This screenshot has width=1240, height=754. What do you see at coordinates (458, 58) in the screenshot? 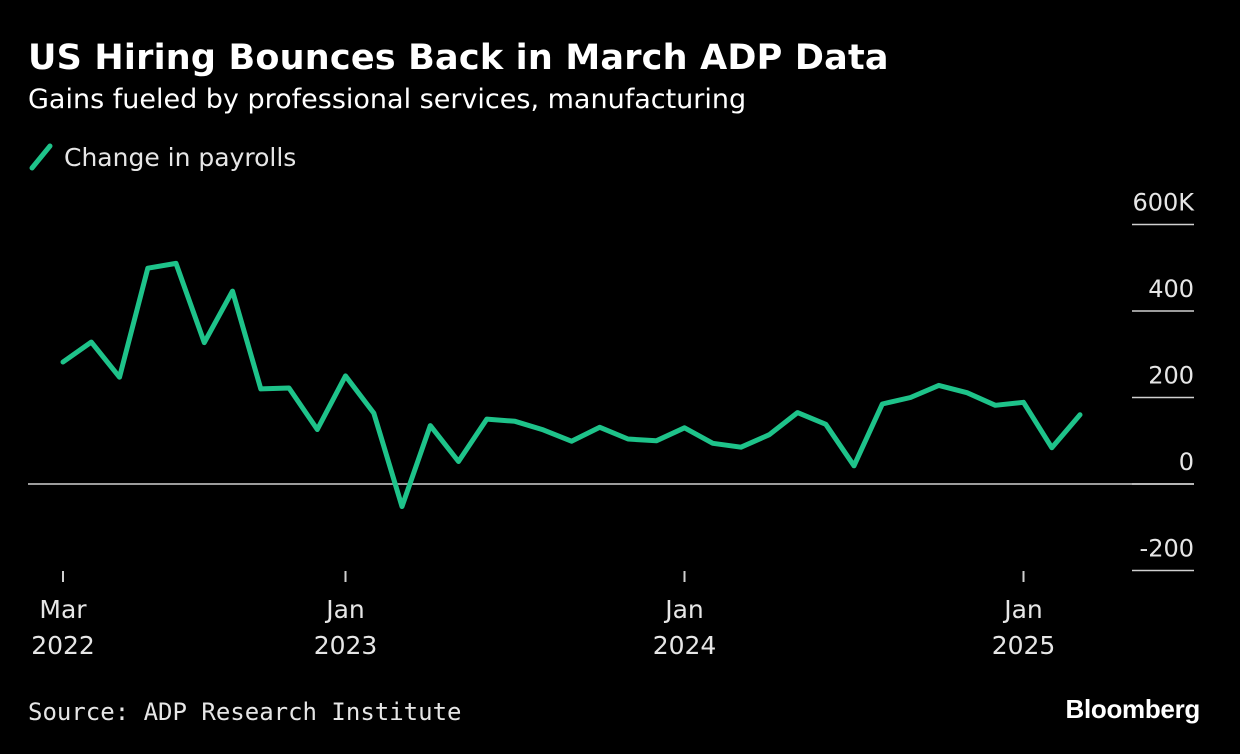
I see `chart-title: US Hiring Bounces Back in March ADP Data` at bounding box center [458, 58].